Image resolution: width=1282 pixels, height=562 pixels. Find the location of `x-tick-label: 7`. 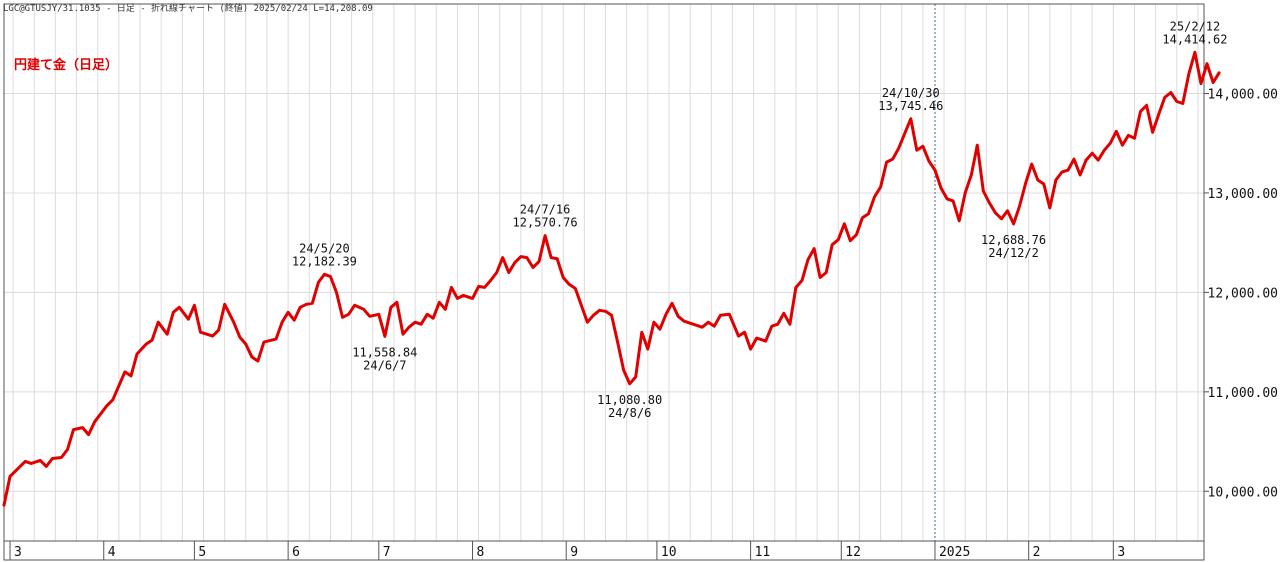

x-tick-label: 7 is located at coordinates (387, 552).